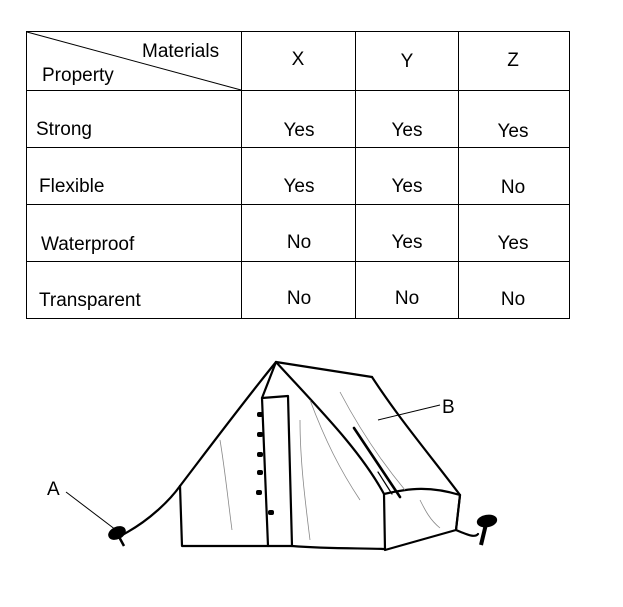 This screenshot has width=623, height=607. I want to click on label-a-pointer, so click(91, 511).